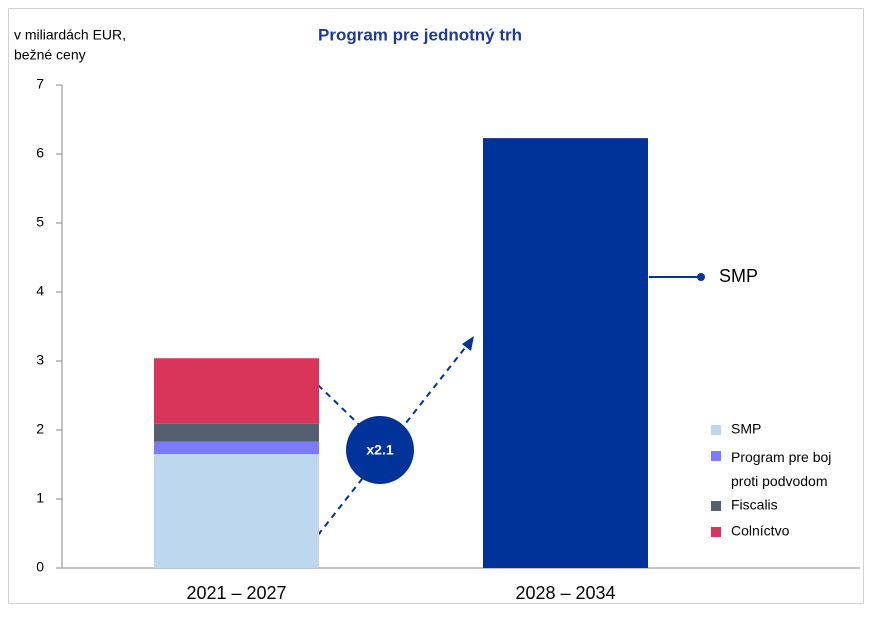 This screenshot has width=872, height=617. Describe the element at coordinates (738, 276) in the screenshot. I see `callout-label: SMP` at that location.